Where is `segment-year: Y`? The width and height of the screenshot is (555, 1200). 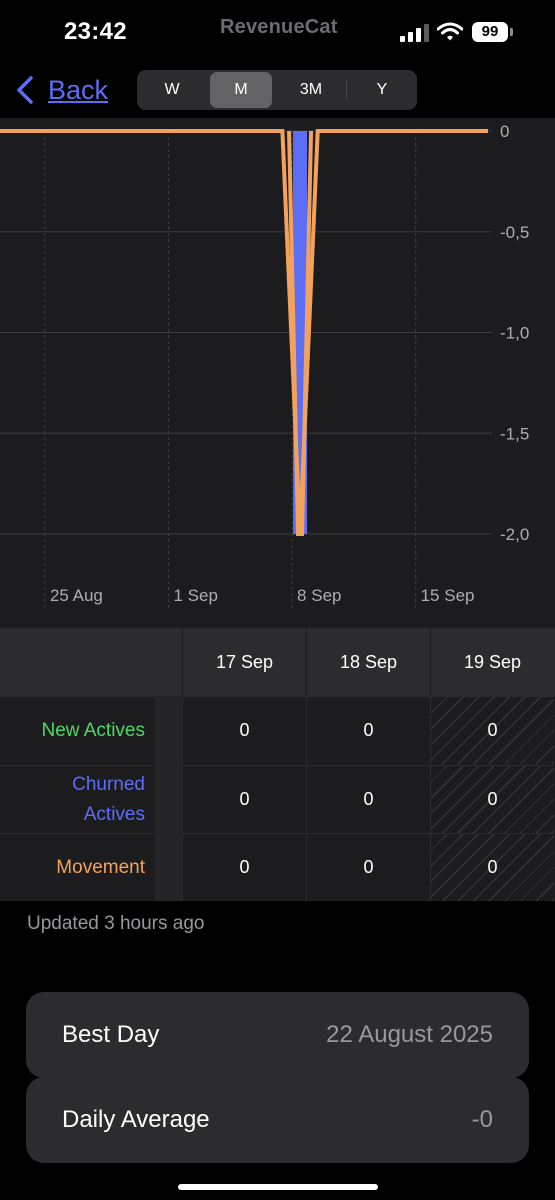
segment-year: Y is located at coordinates (382, 89).